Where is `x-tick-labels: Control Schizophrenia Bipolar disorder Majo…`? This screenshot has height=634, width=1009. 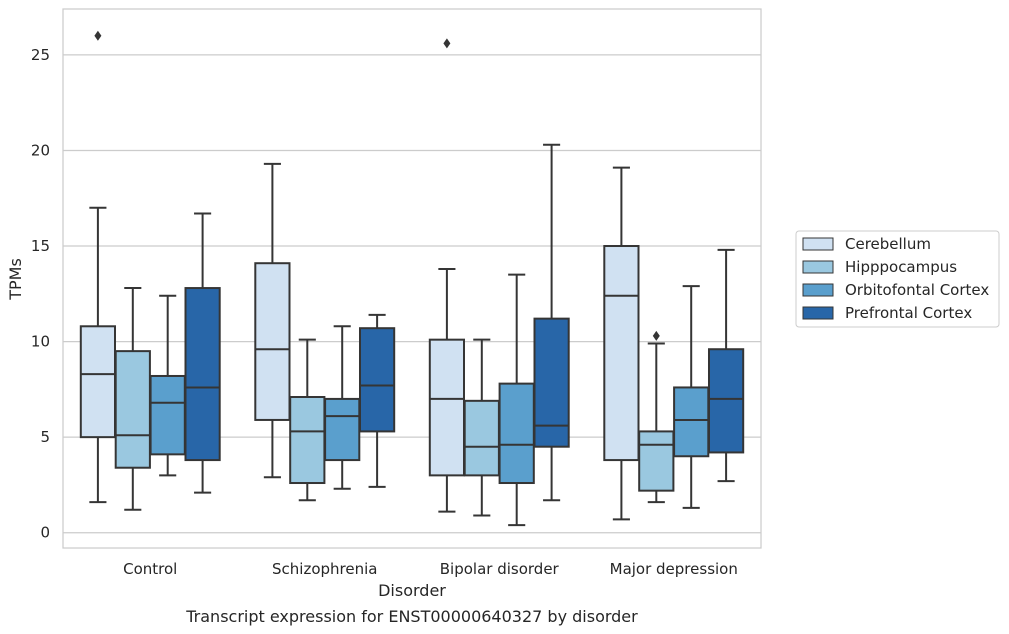
x-tick-labels: Control Schizophrenia Bipolar disorder Majo… is located at coordinates (430, 569).